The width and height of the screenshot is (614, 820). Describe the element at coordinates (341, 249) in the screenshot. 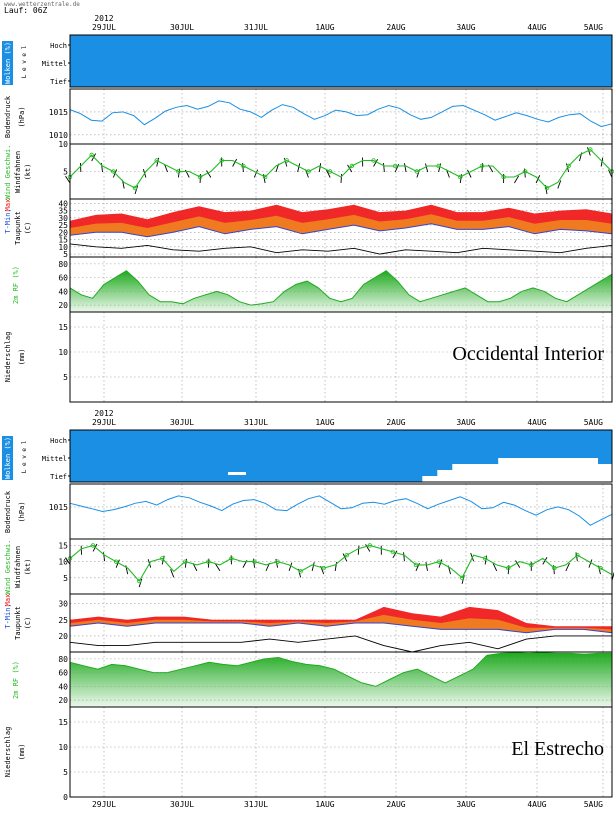

I see `dewpoint-line` at that location.